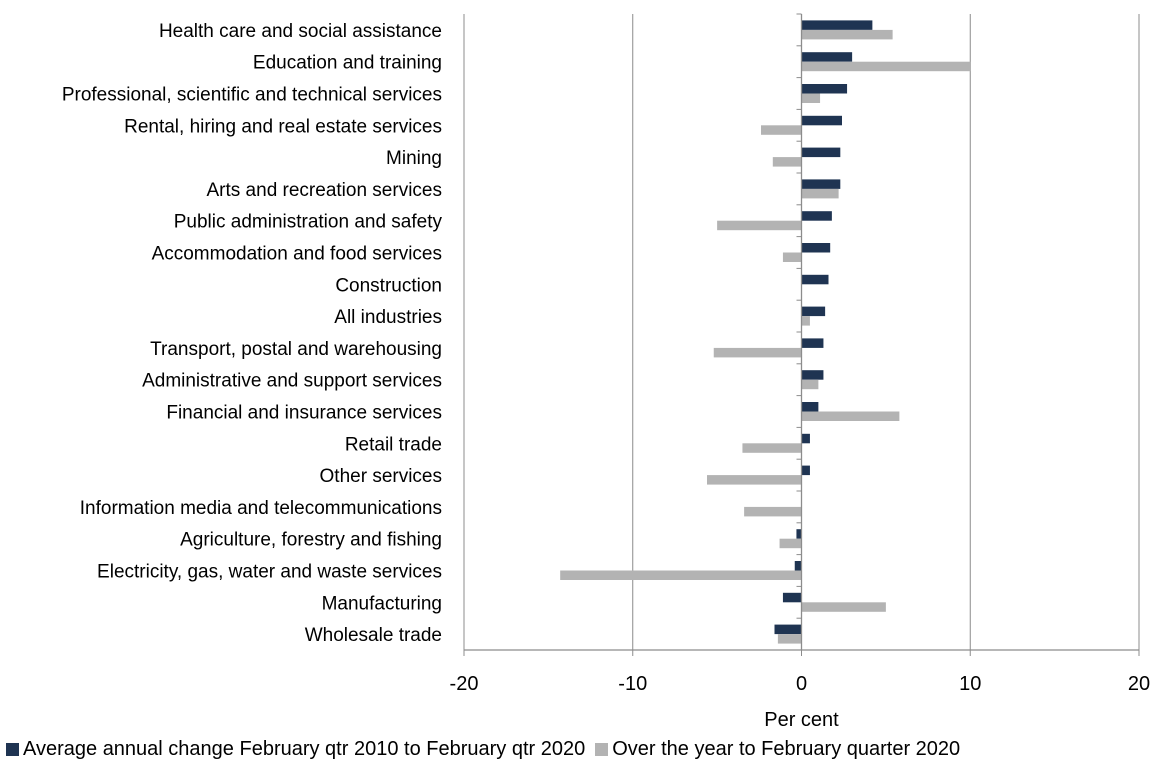  I want to click on legend-item-series-2: Over the year to February quarter 2020, so click(777, 749).